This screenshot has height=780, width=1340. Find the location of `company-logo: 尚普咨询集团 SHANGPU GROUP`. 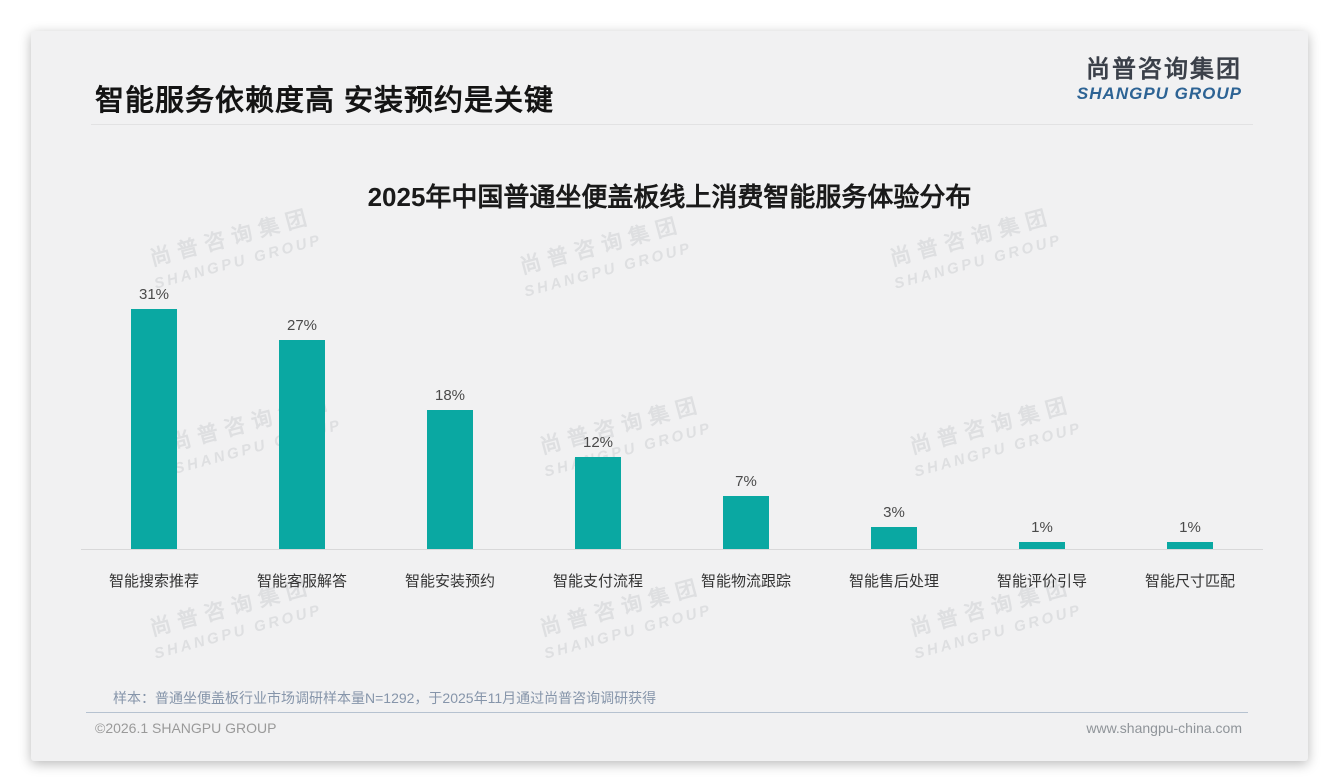

company-logo: 尚普咨询集团 SHANGPU GROUP is located at coordinates (1159, 80).